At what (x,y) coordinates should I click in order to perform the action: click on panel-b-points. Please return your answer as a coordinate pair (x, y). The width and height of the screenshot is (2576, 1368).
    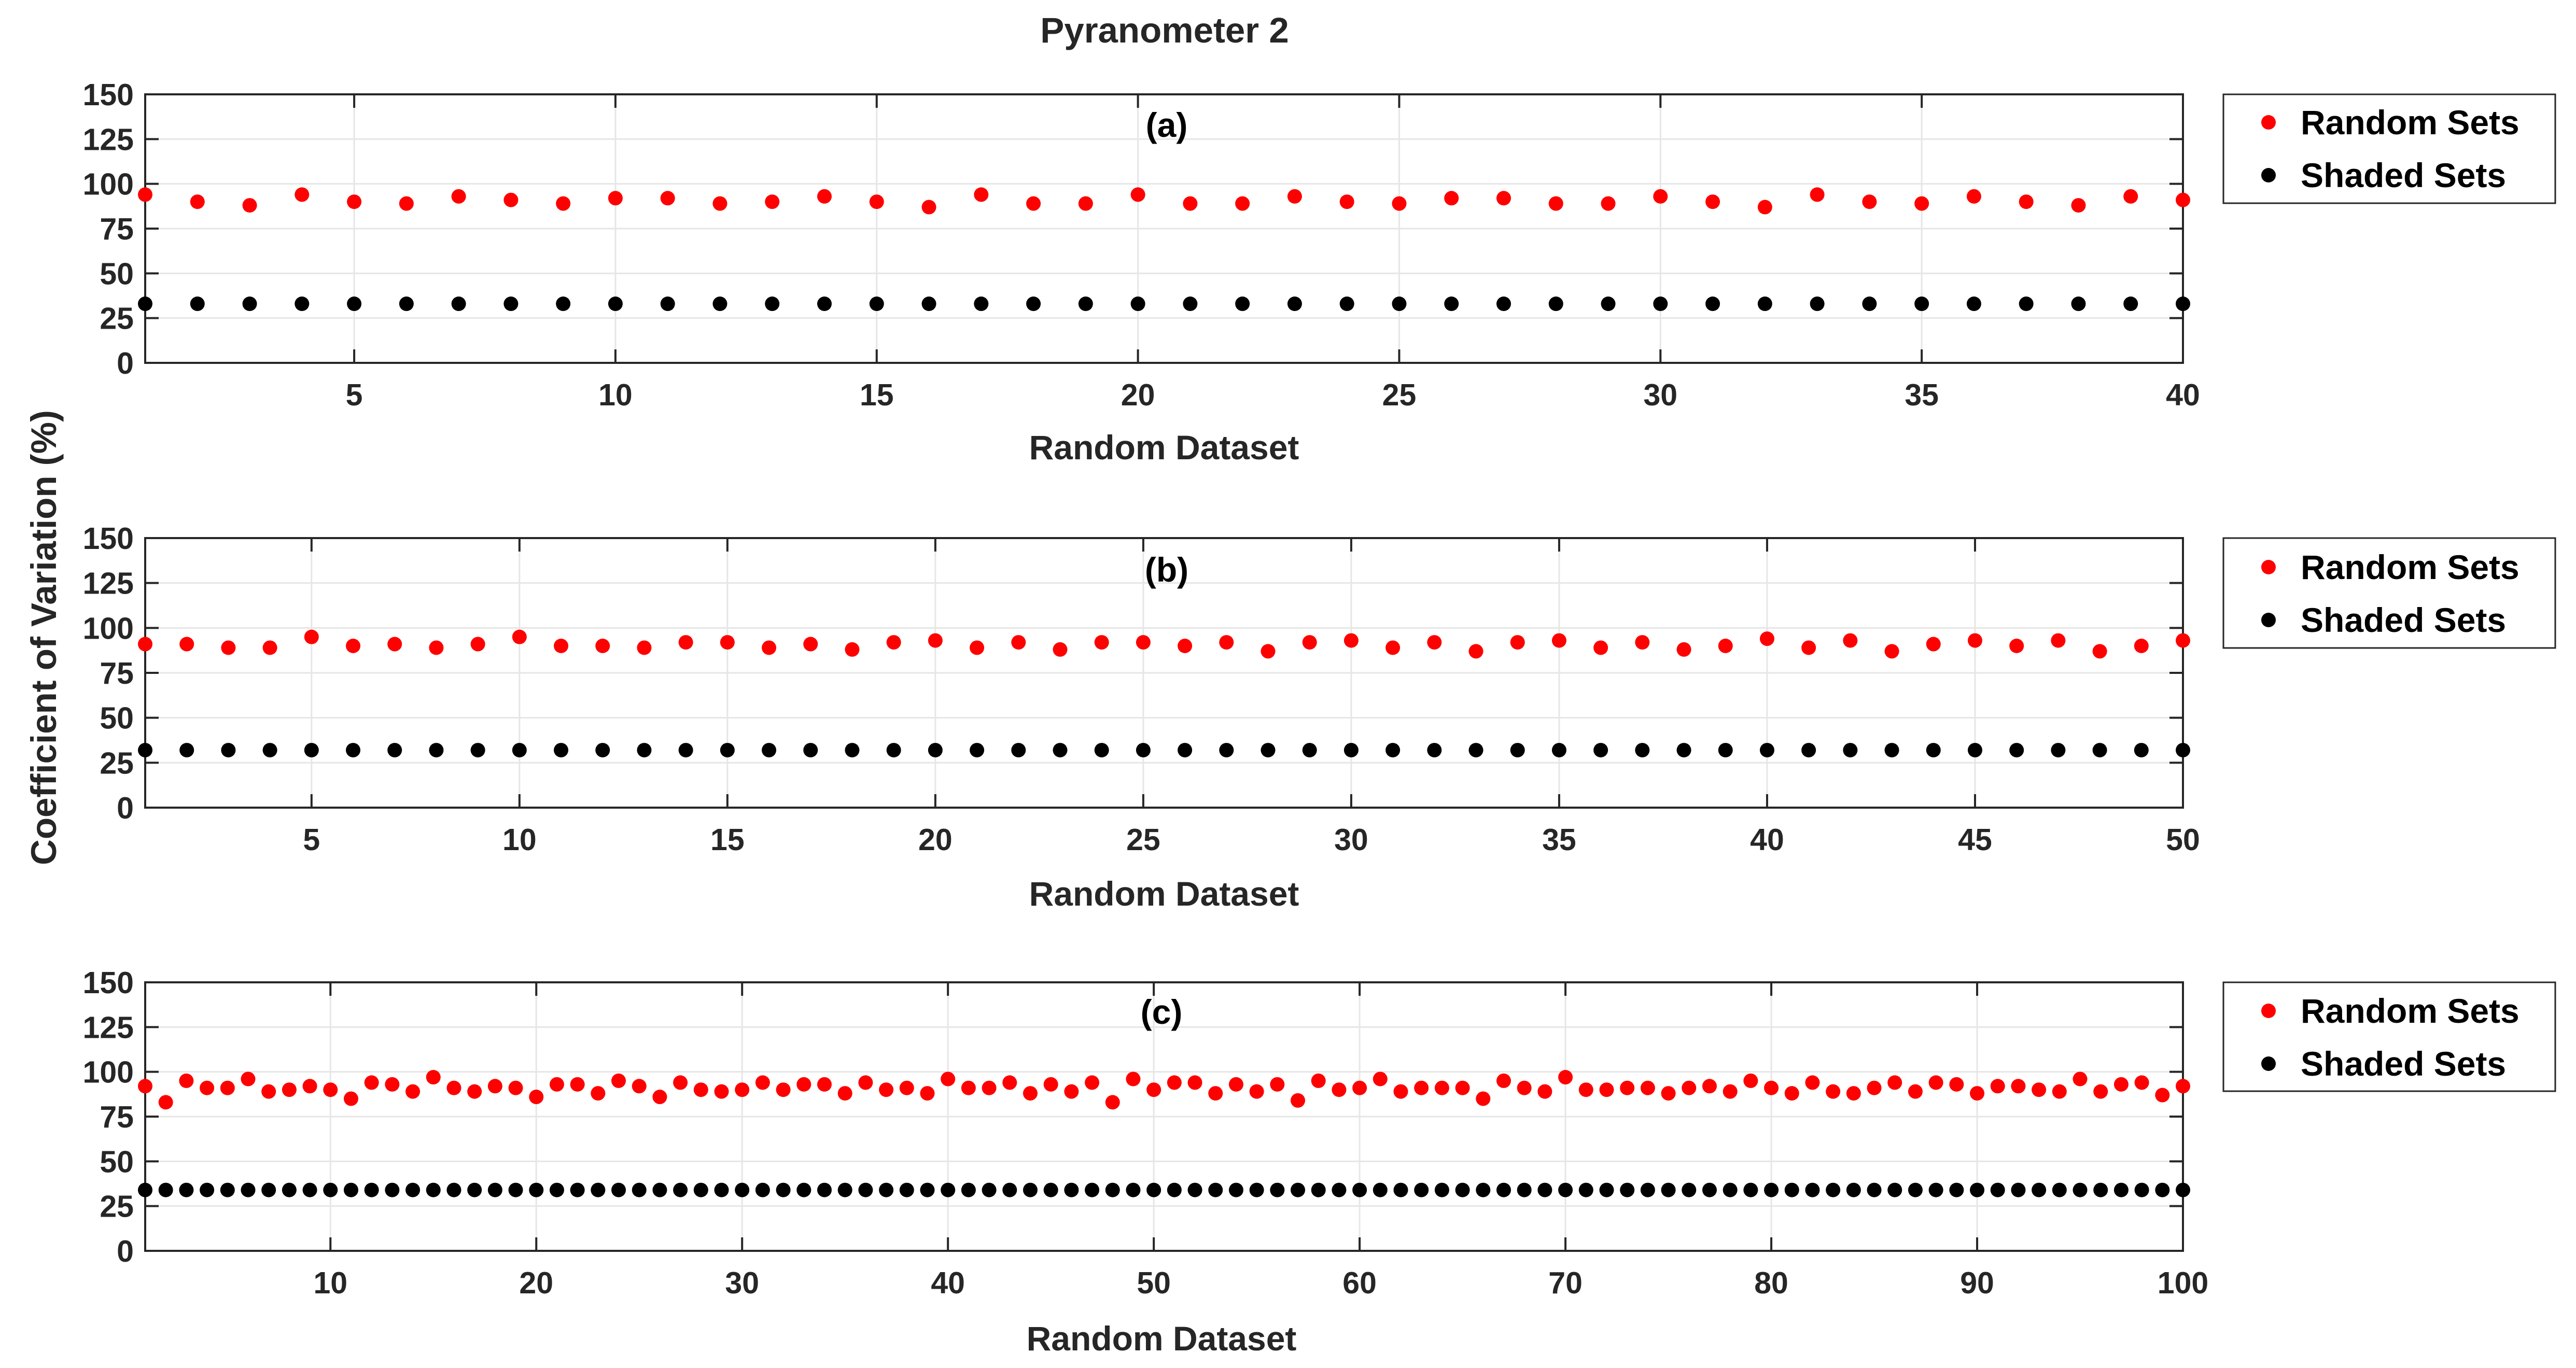
    Looking at the image, I should click on (1164, 693).